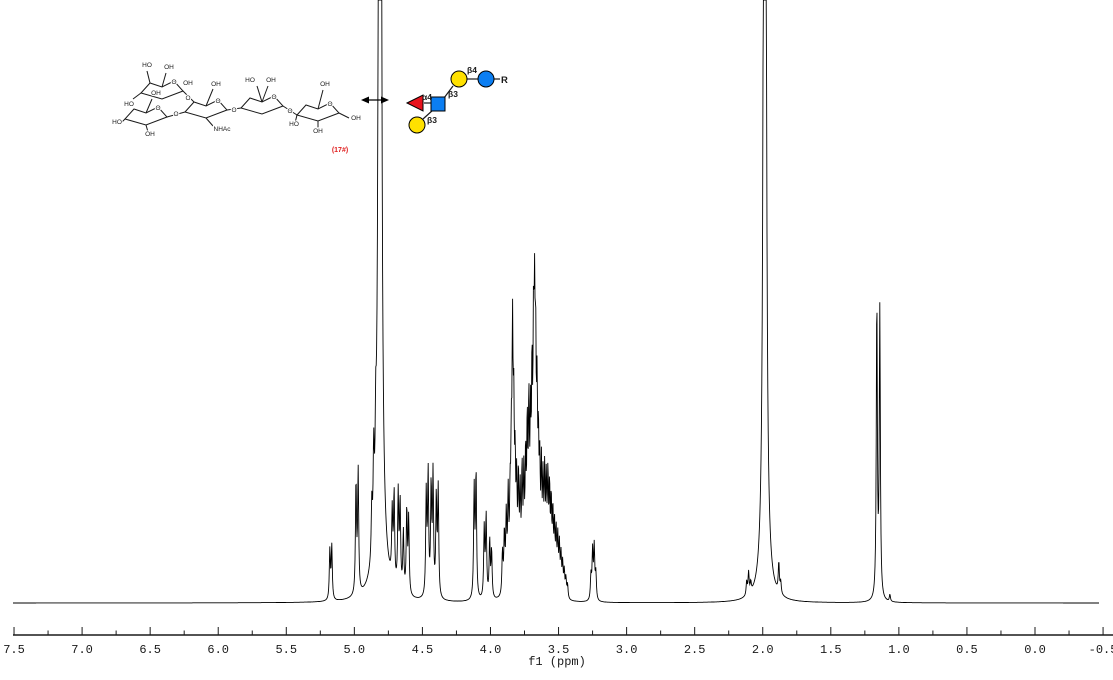 The width and height of the screenshot is (1113, 680). I want to click on glycan-symbols, so click(450, 102).